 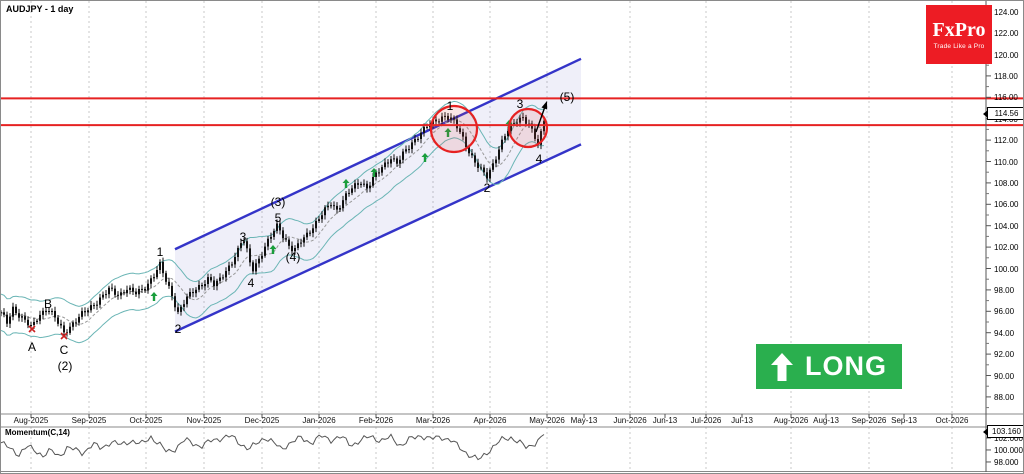 What do you see at coordinates (1006, 141) in the screenshot?
I see `price-axis-label: 112.00` at bounding box center [1006, 141].